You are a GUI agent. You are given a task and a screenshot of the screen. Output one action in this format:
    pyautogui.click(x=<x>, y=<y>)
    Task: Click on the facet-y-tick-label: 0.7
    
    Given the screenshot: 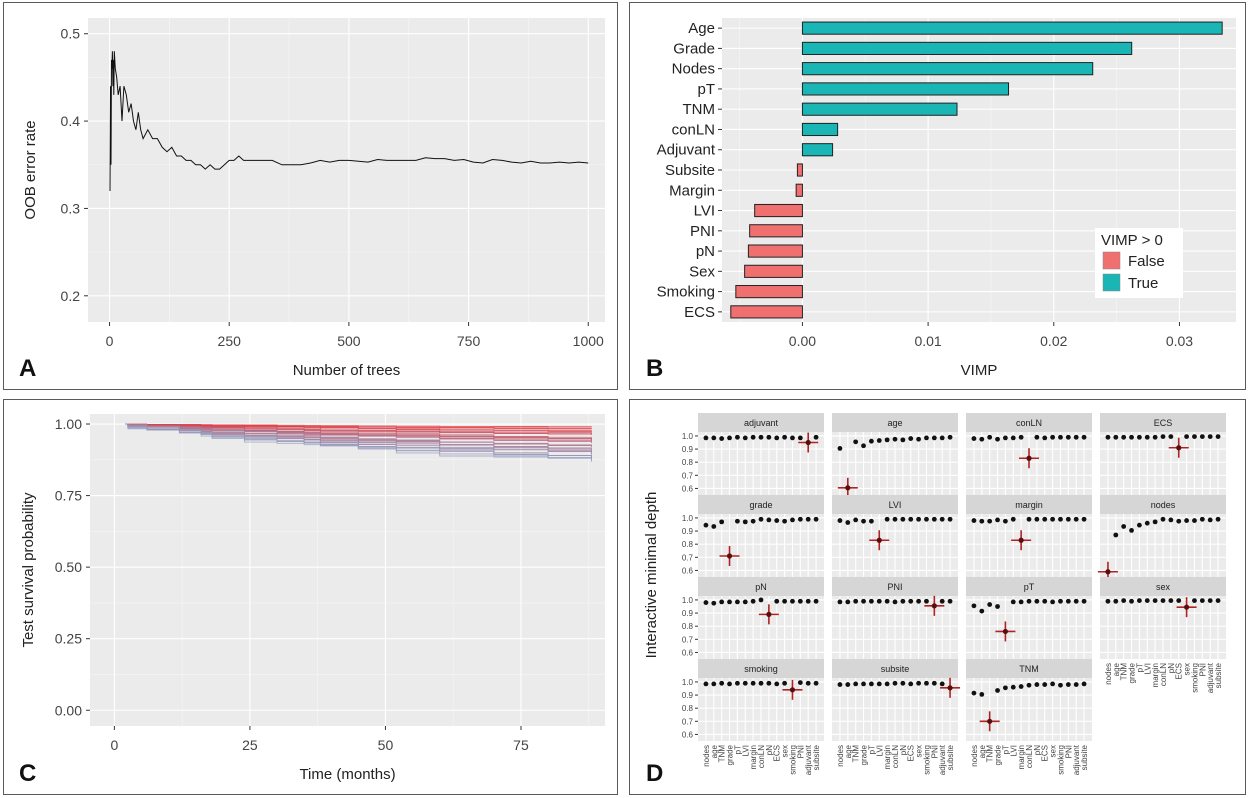 What is the action you would take?
    pyautogui.click(x=688, y=721)
    